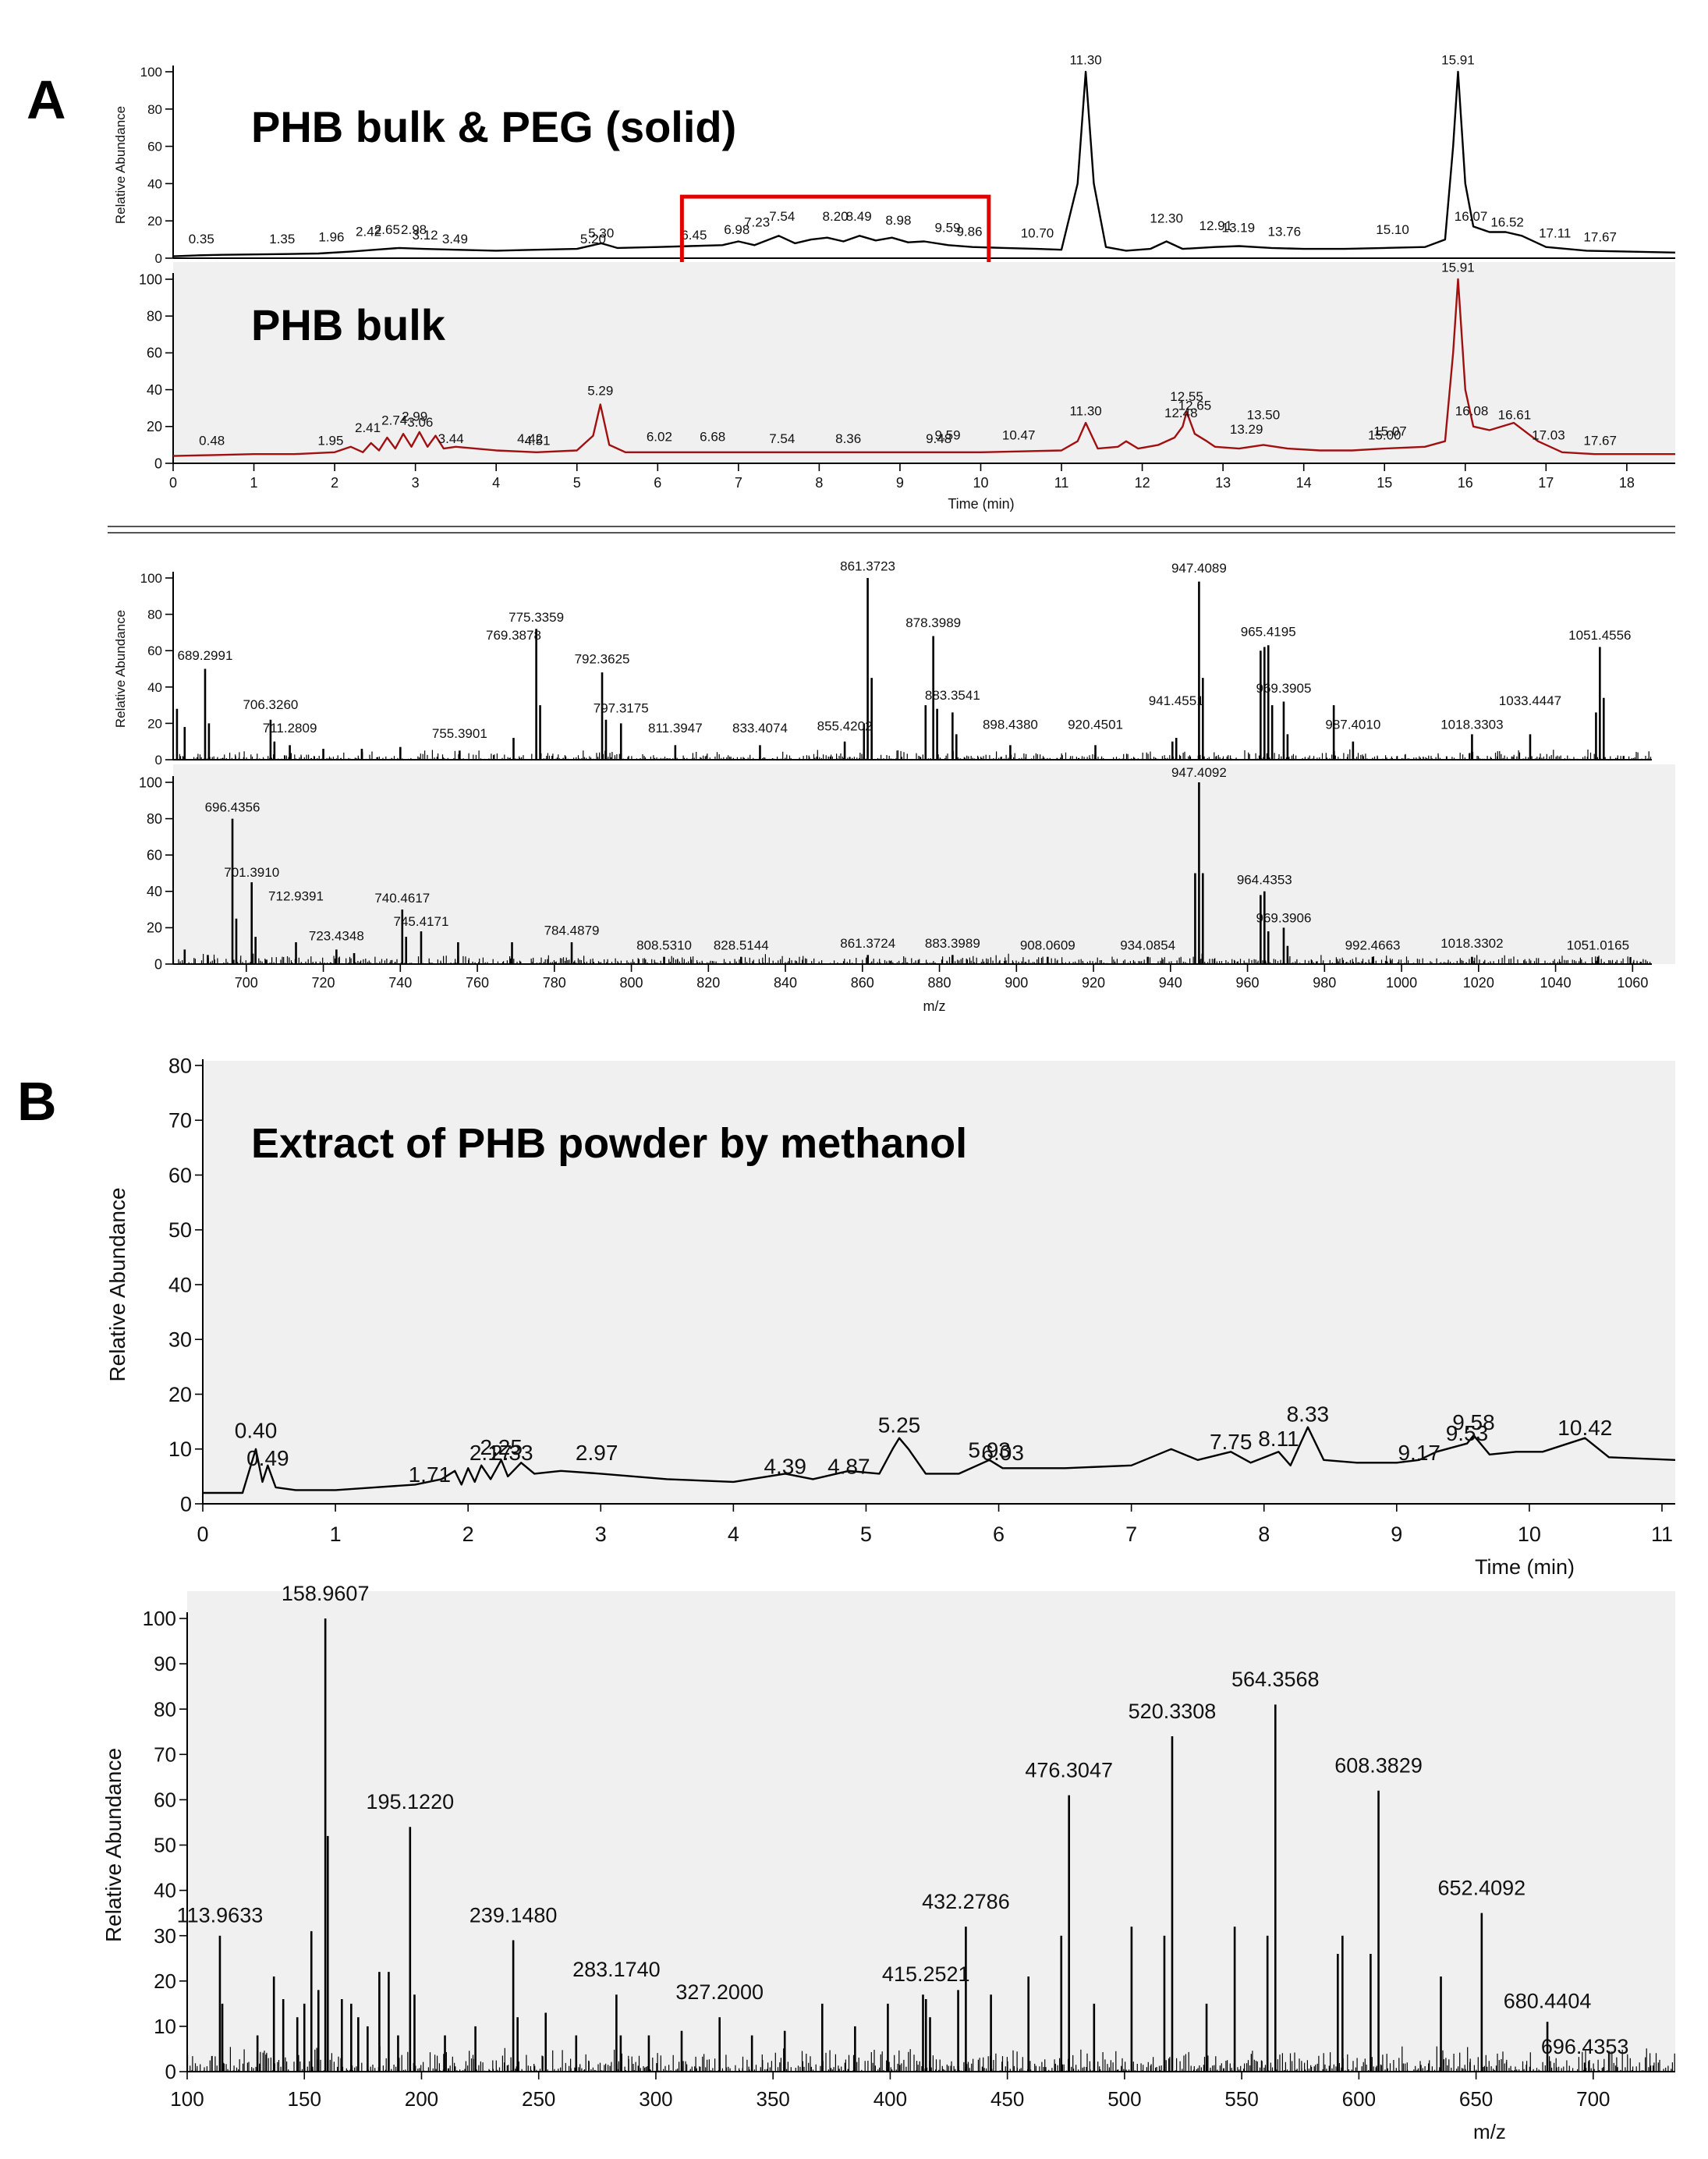 The image size is (1708, 2159). I want to click on x-tick-label: 1040, so click(1556, 983).